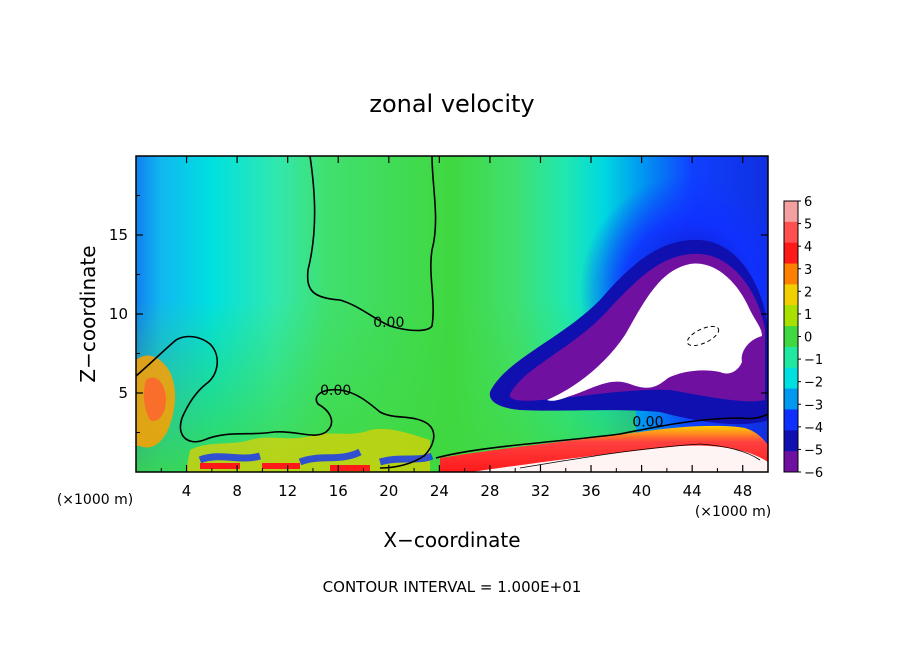 Image resolution: width=904 pixels, height=654 pixels. I want to click on x-tick-label: 12, so click(287, 491).